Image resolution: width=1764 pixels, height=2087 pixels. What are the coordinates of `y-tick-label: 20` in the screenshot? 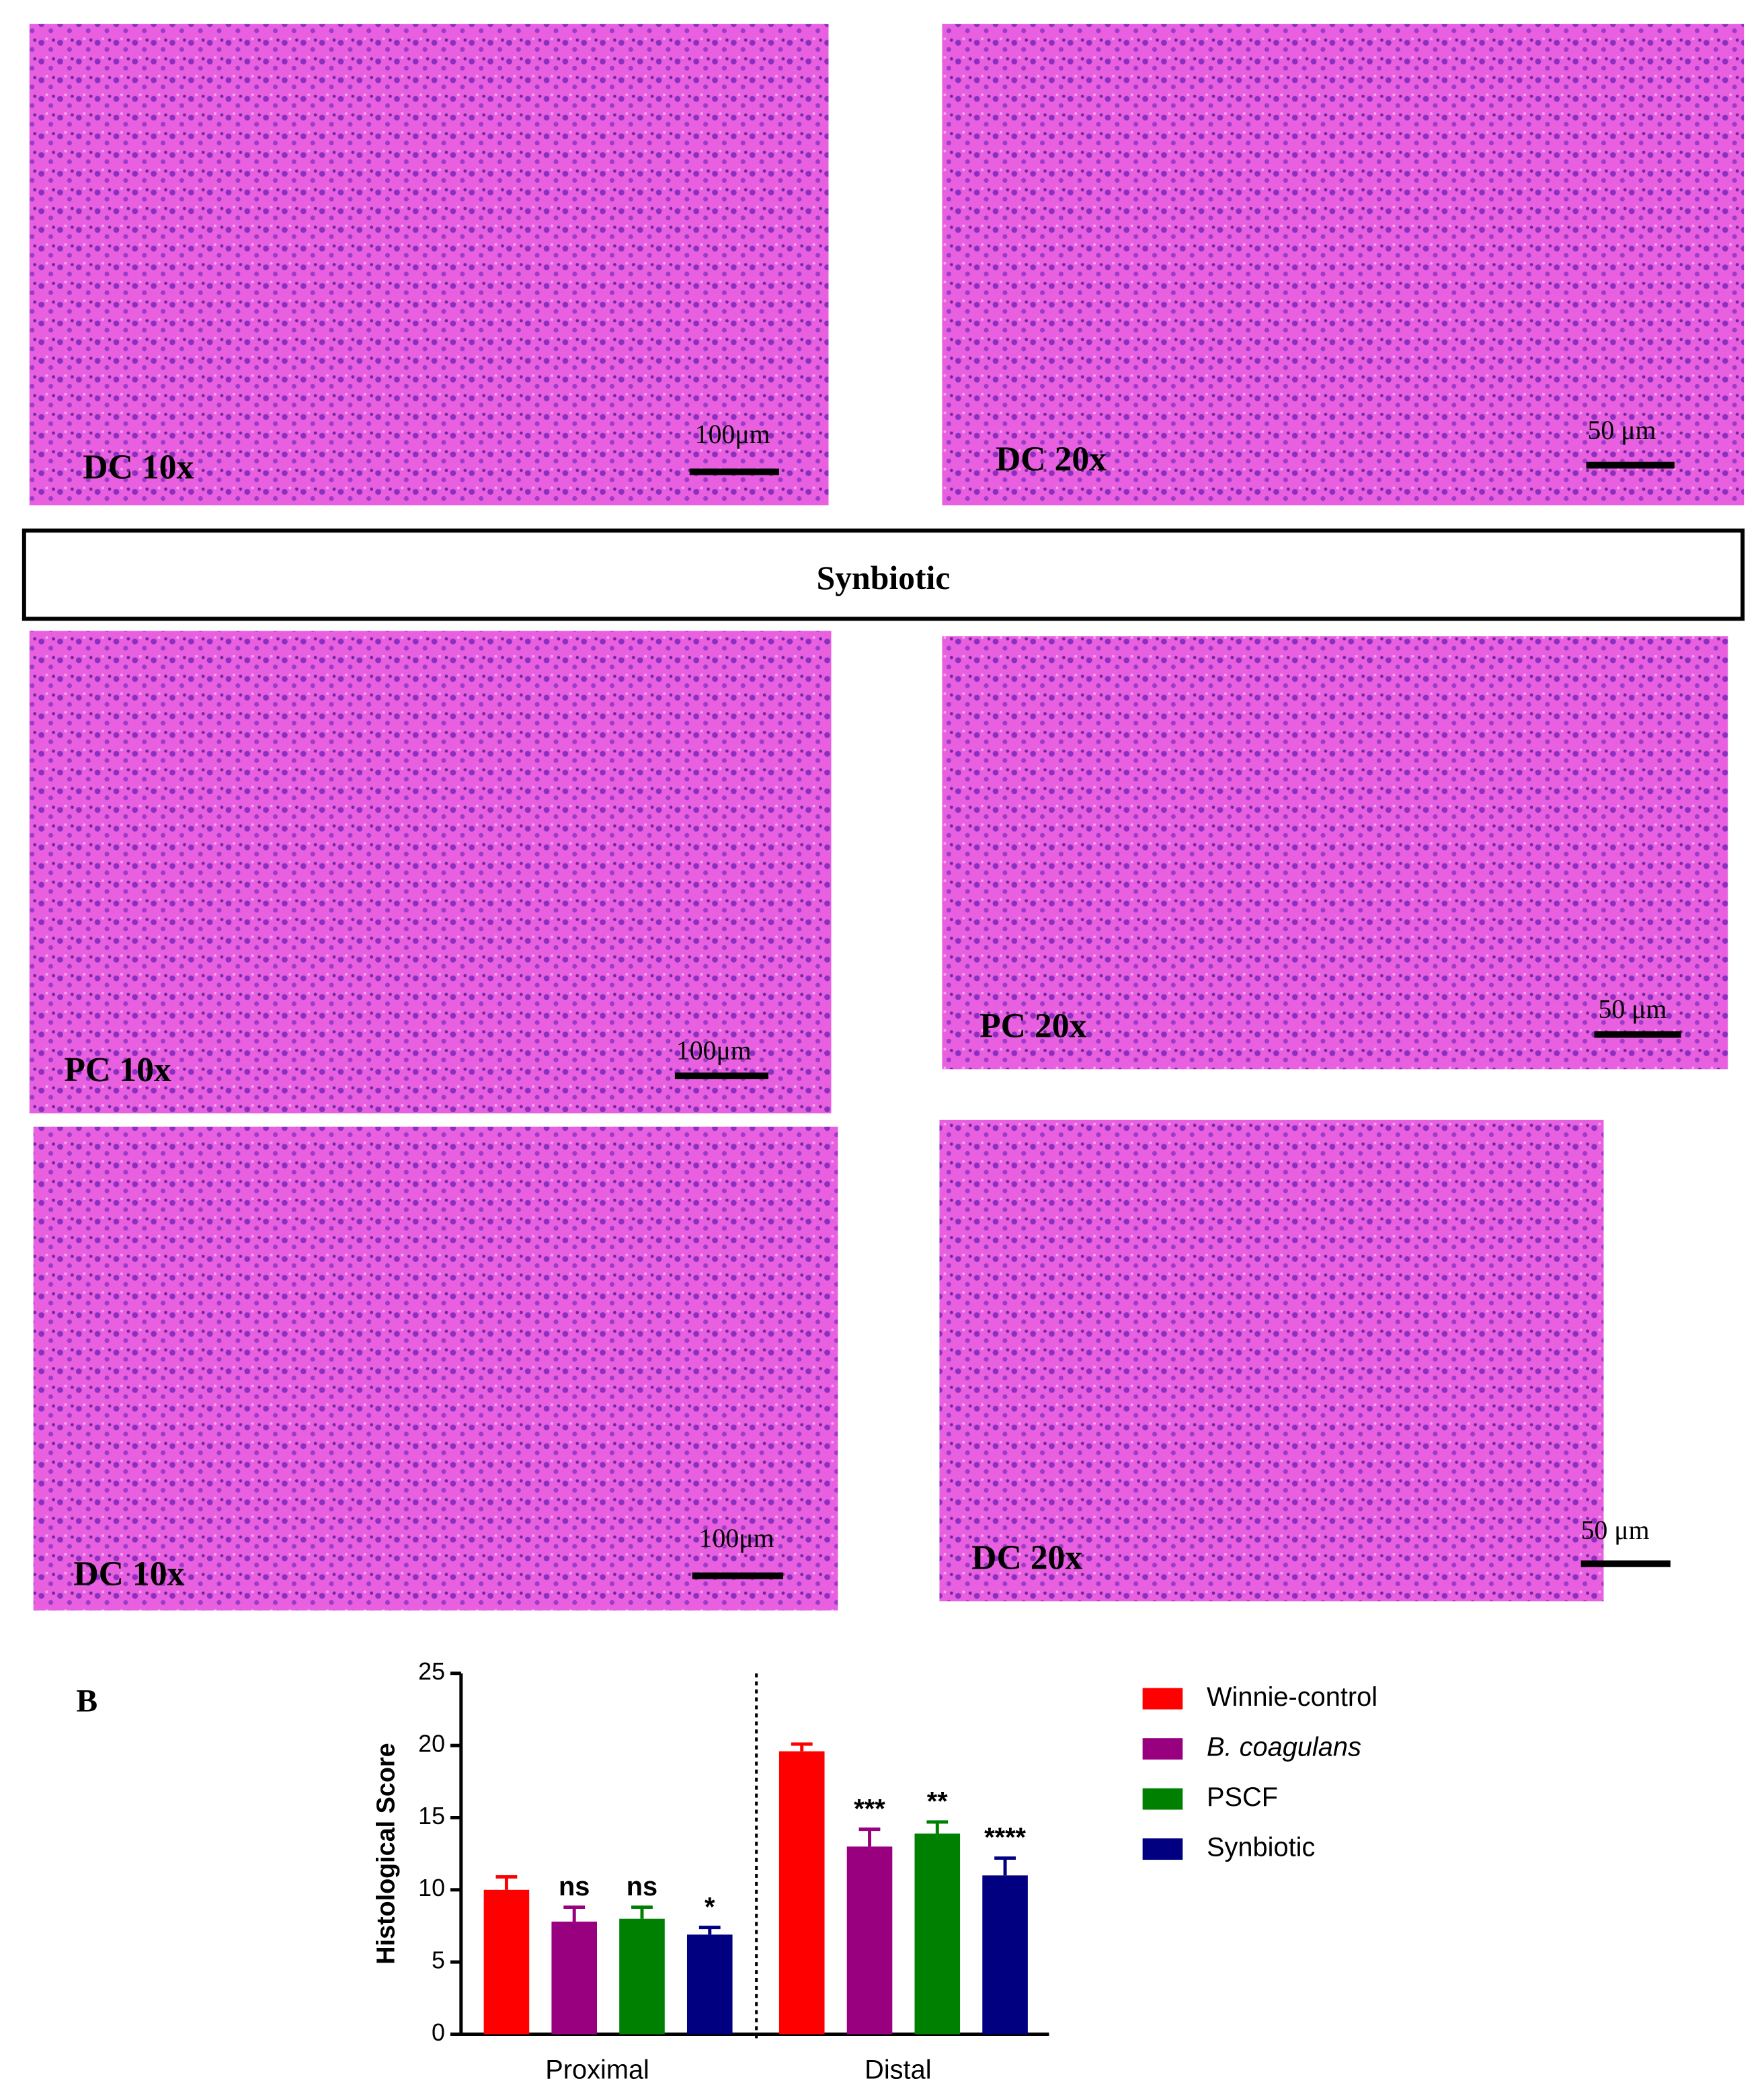 It's located at (431, 1744).